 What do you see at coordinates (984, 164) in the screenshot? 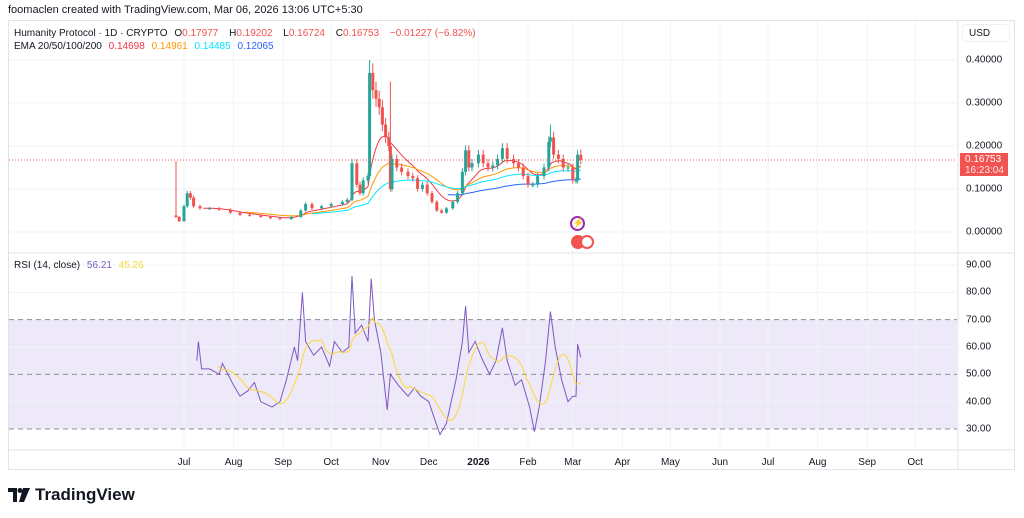
I see `last-price-label: 0.16753 16:23:04` at bounding box center [984, 164].